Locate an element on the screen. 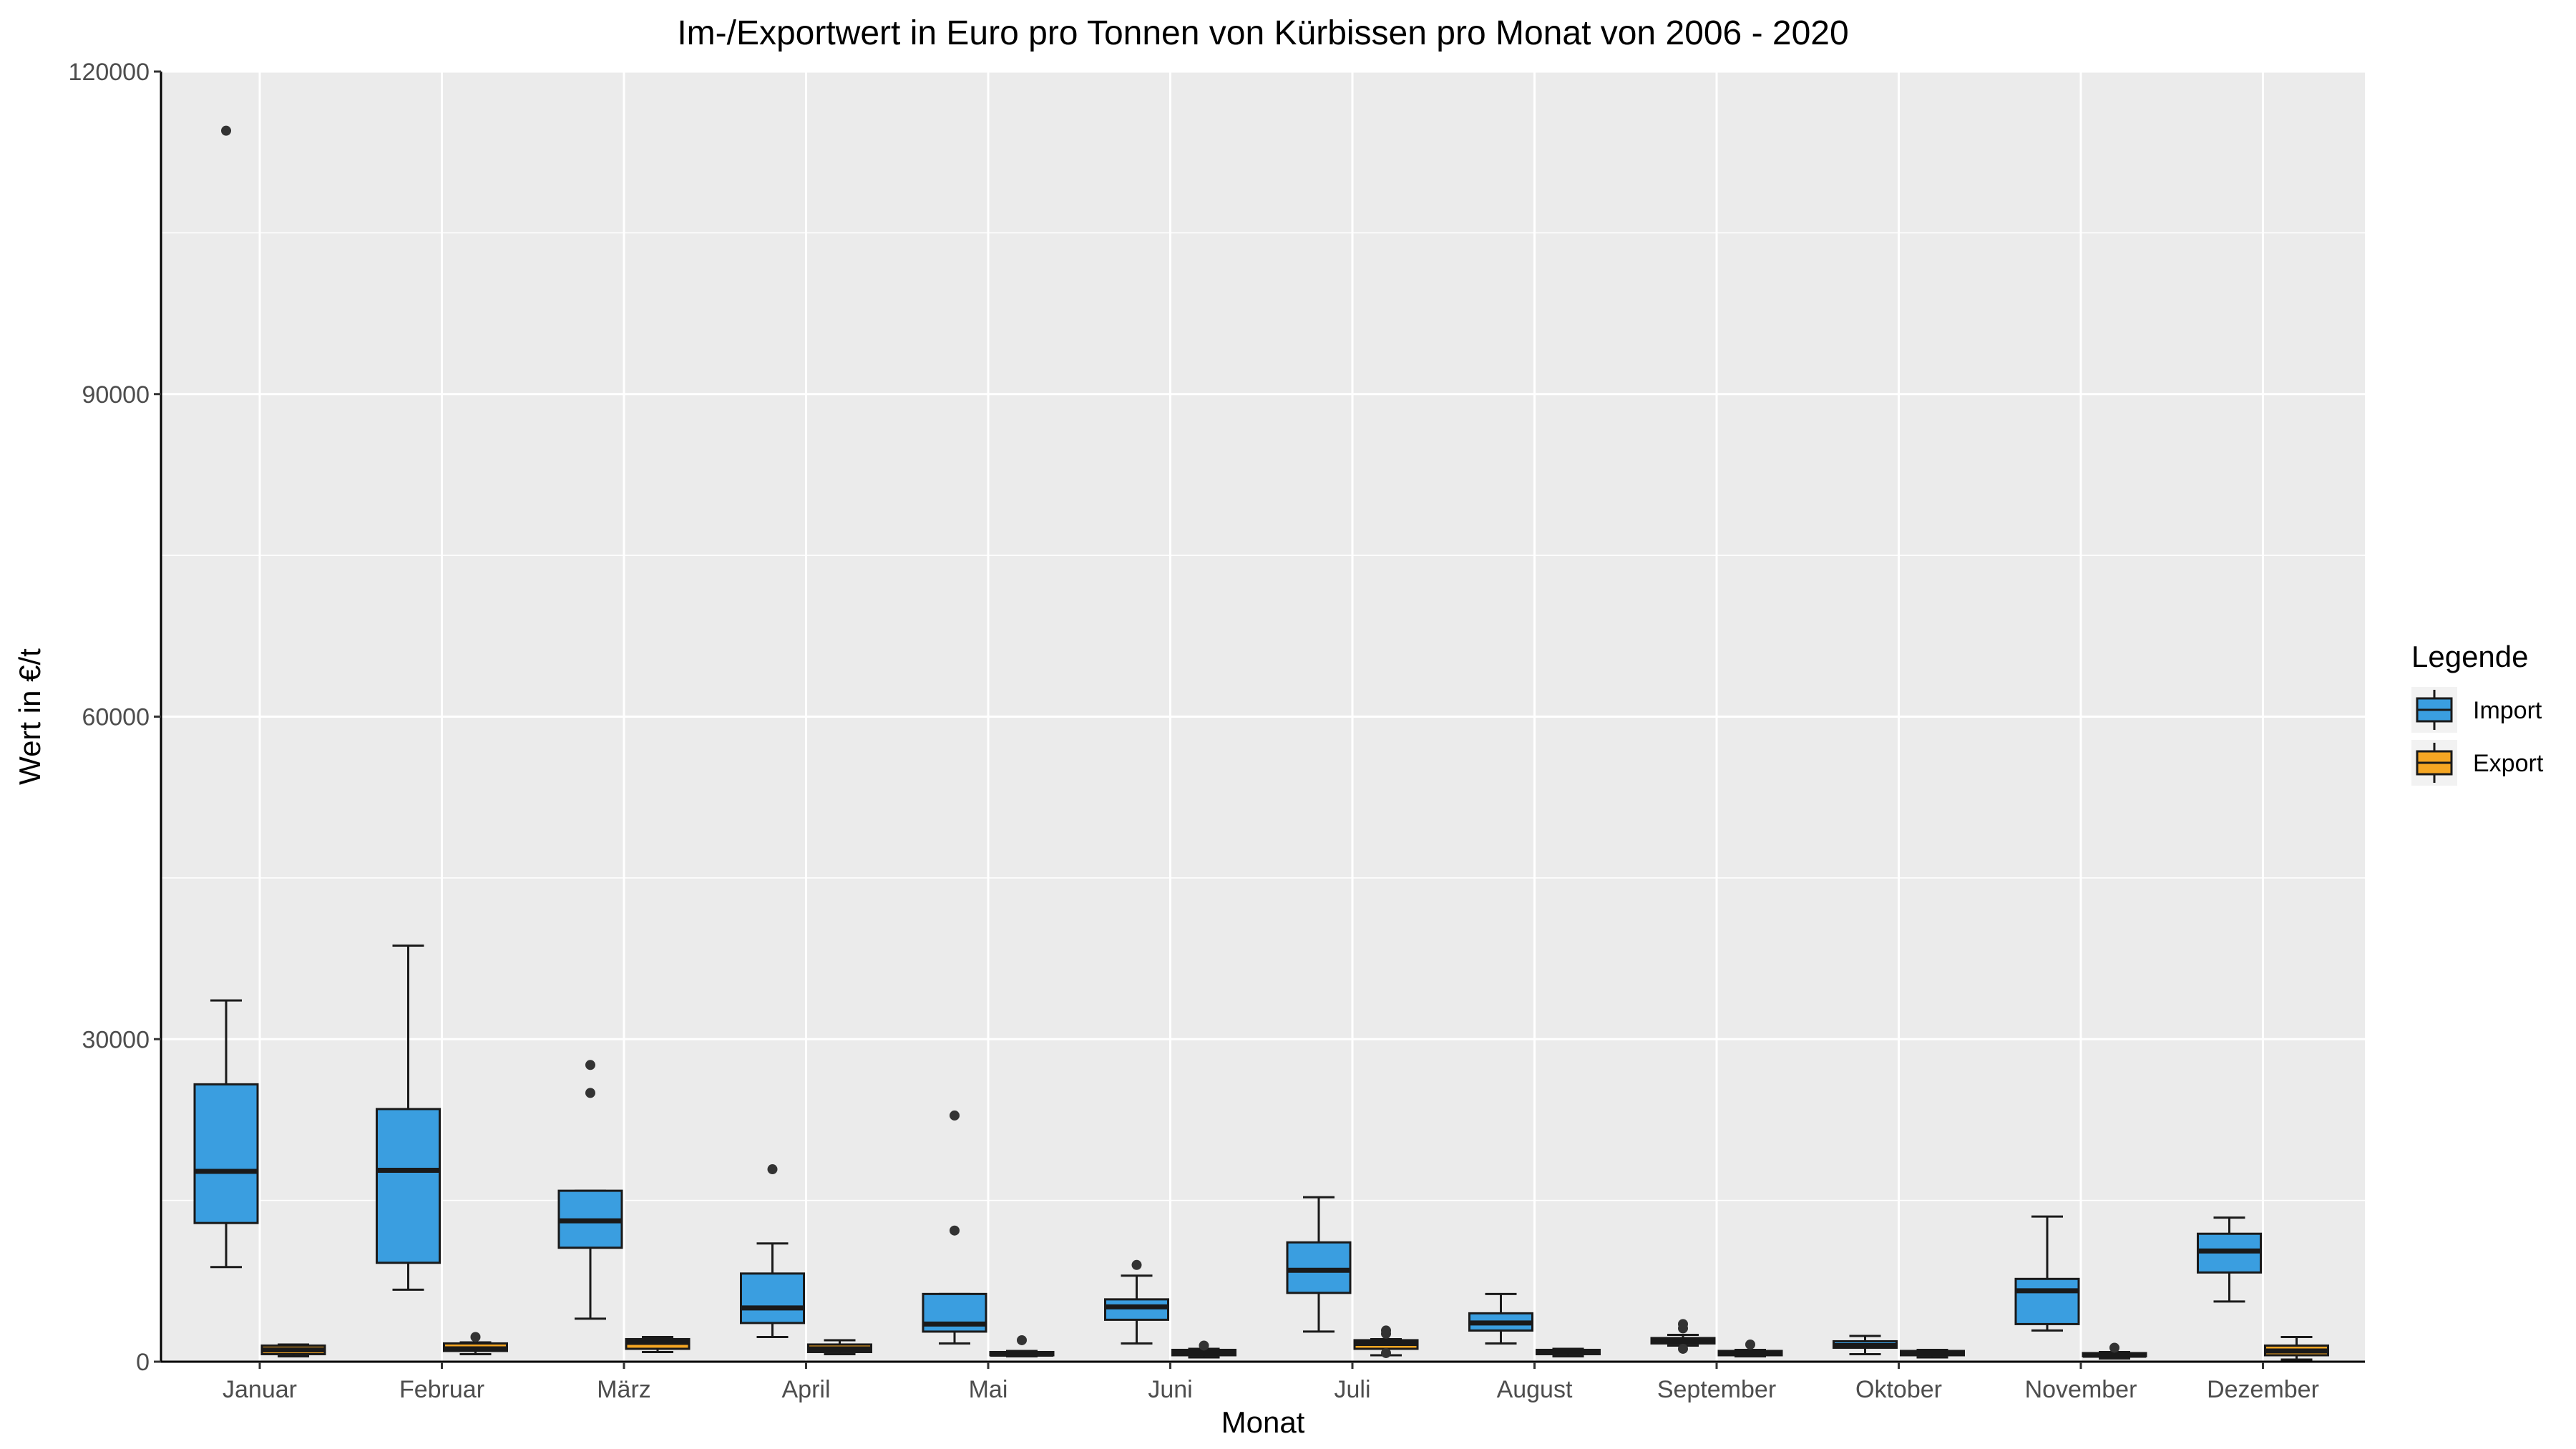 This screenshot has height=1449, width=2576. x-tick-label: Mai is located at coordinates (988, 1389).